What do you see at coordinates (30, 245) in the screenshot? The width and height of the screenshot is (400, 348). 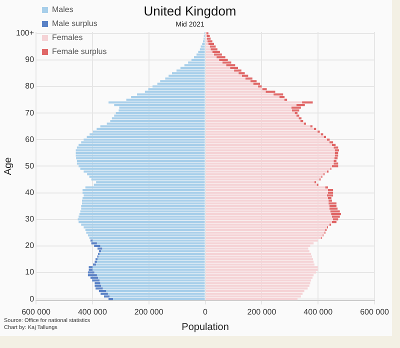 I see `y-tick-label: 20` at bounding box center [30, 245].